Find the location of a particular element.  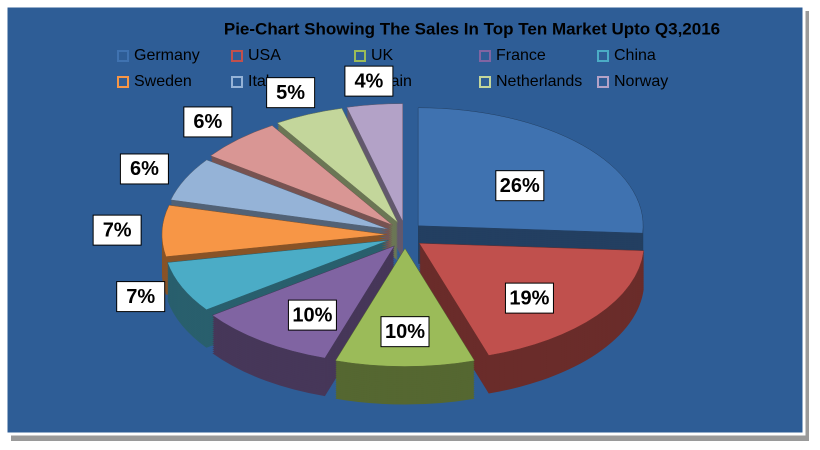

data-label: 4% is located at coordinates (369, 81).